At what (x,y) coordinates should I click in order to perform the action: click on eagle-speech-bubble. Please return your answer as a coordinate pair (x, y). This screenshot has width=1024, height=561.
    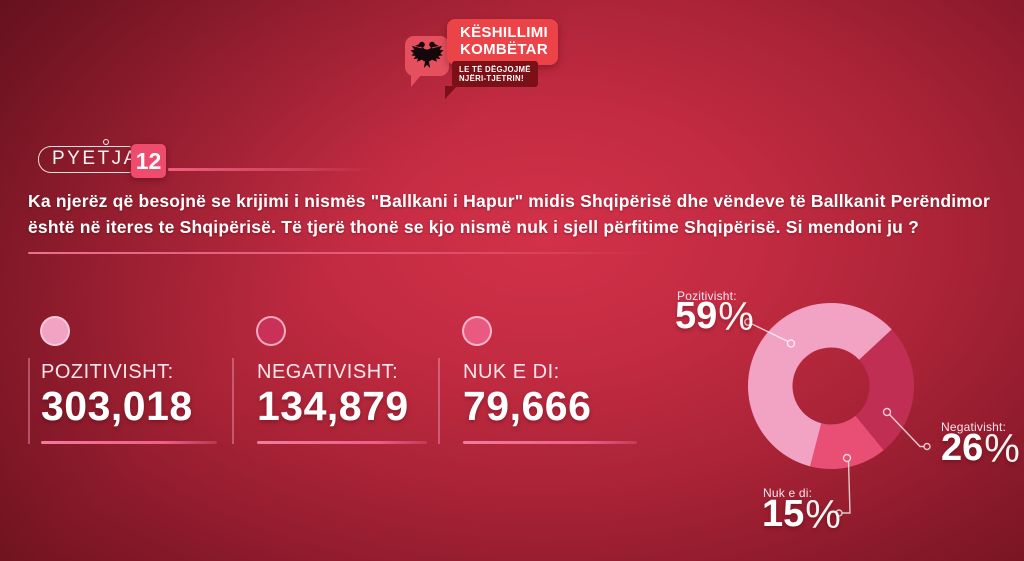
    Looking at the image, I should click on (427, 56).